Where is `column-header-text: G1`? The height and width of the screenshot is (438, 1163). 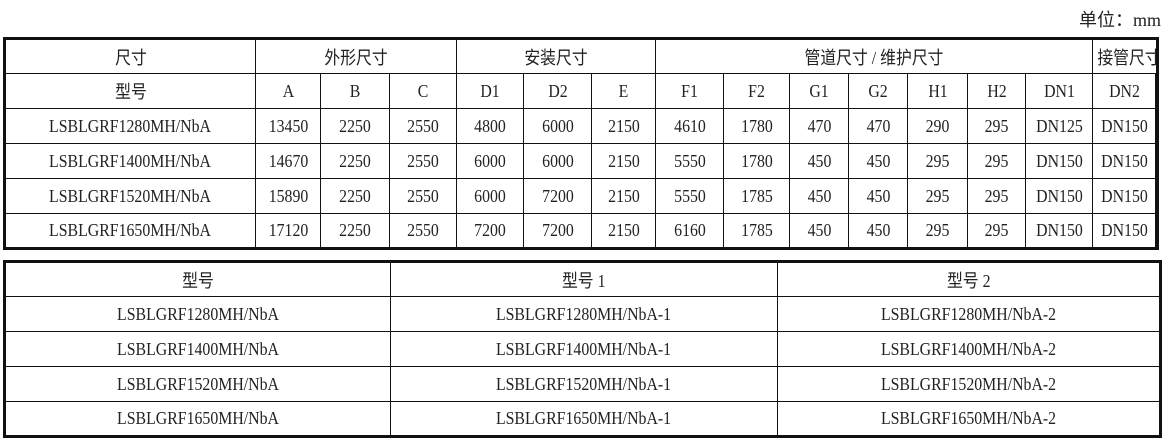
column-header-text: G1 is located at coordinates (819, 90).